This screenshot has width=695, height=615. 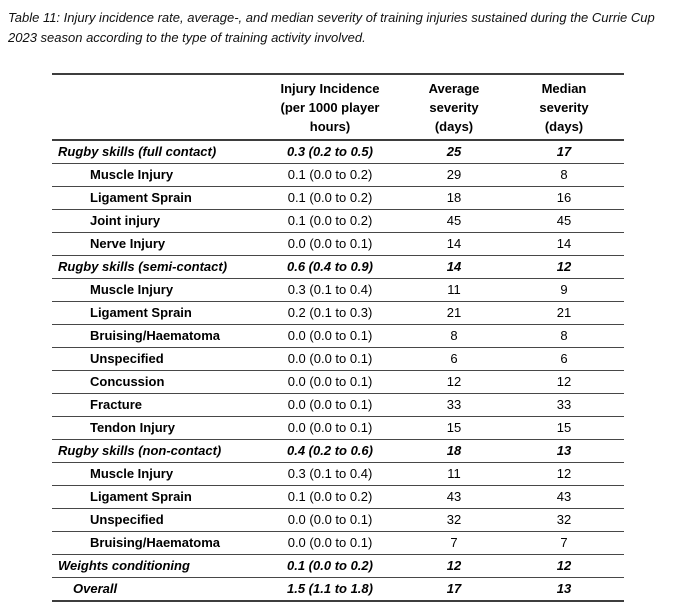 I want to click on cell-median-severity: 21, so click(x=564, y=313).